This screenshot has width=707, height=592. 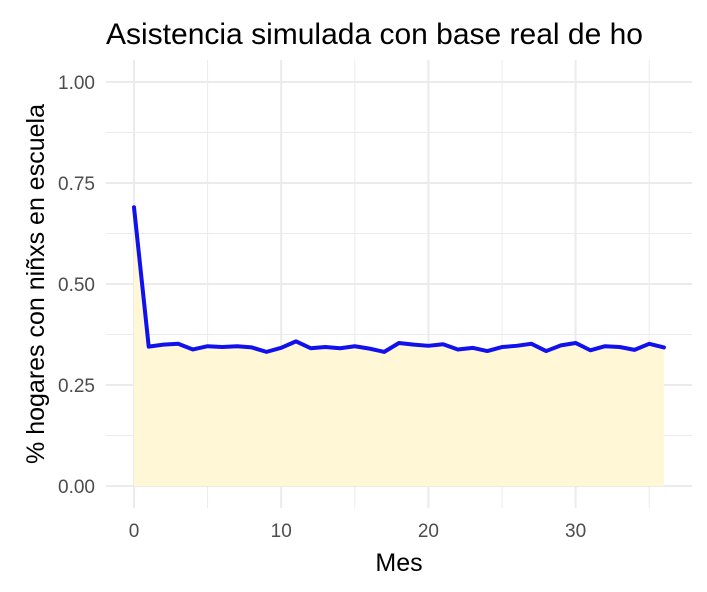 What do you see at coordinates (76, 386) in the screenshot?
I see `y-tick-label: 0.25` at bounding box center [76, 386].